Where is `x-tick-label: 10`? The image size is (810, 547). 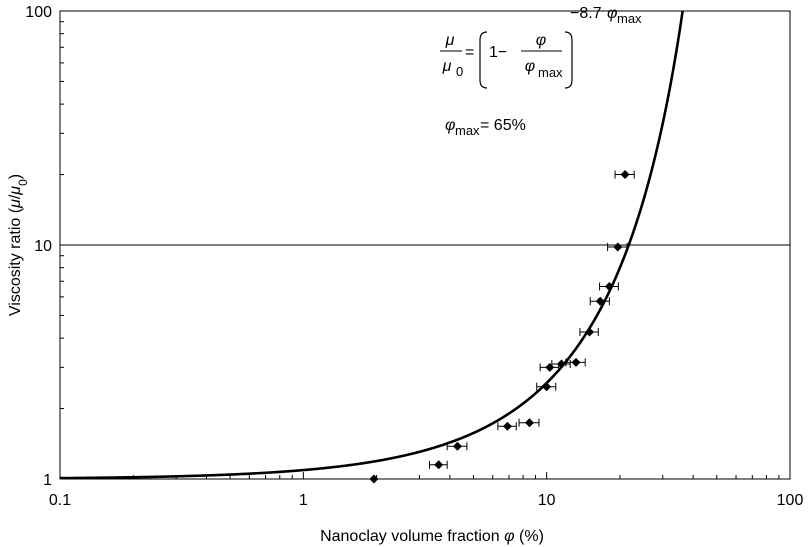 x-tick-label: 10 is located at coordinates (547, 500).